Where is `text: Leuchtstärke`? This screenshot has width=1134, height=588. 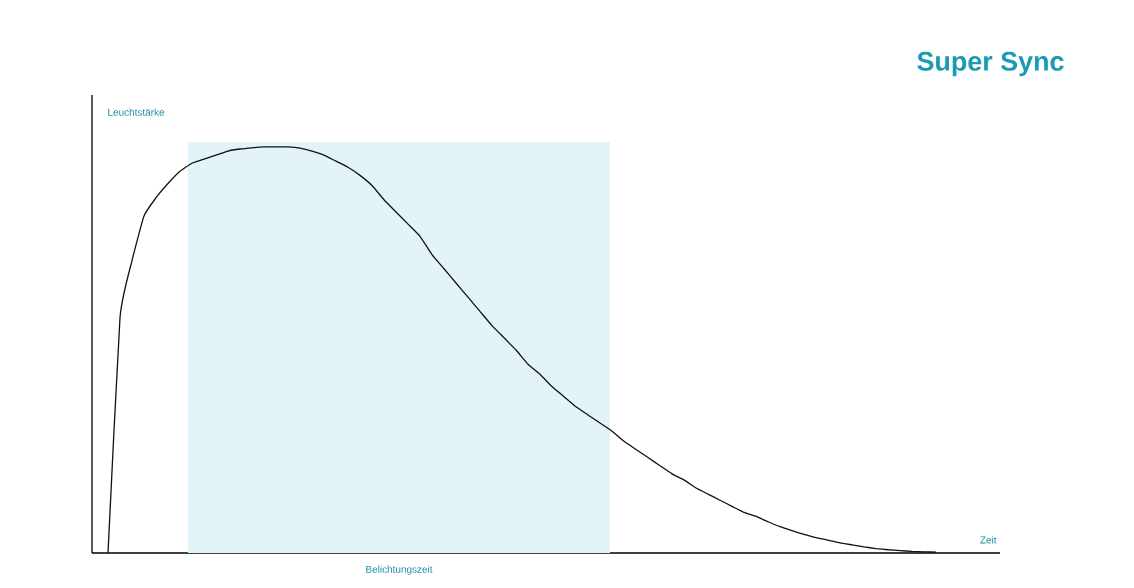 text: Leuchtstärke is located at coordinates (136, 112).